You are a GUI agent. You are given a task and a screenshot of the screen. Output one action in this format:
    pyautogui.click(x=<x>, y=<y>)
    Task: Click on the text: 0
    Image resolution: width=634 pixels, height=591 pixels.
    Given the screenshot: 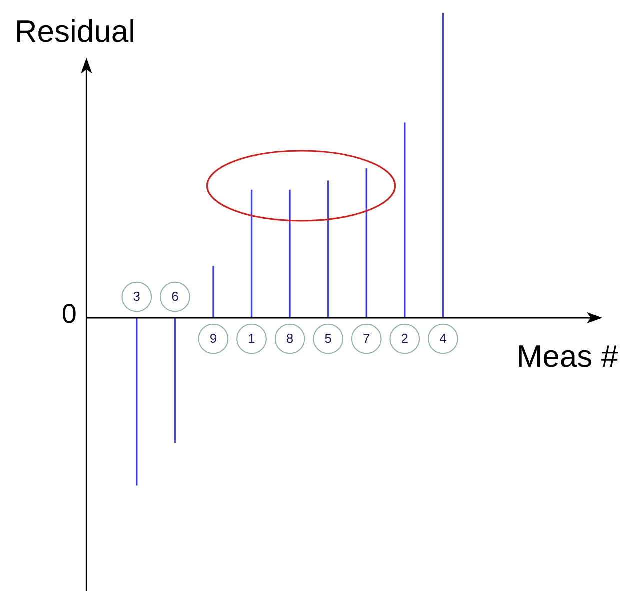 What is the action you would take?
    pyautogui.click(x=69, y=314)
    